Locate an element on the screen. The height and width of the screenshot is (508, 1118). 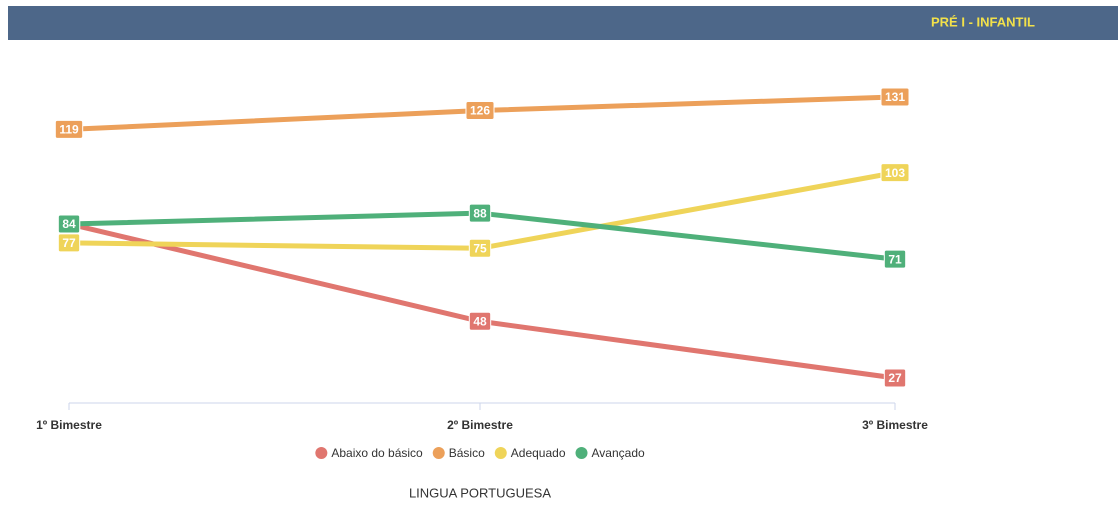
data-label: 27 is located at coordinates (895, 378).